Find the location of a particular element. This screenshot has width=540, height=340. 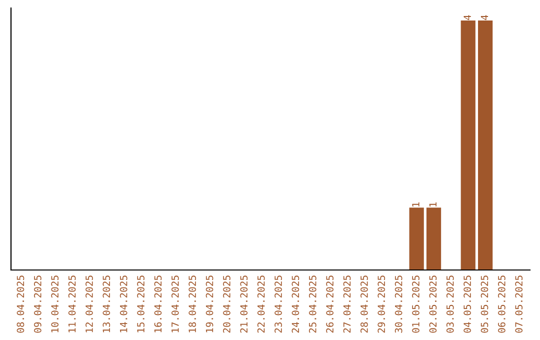

x-tick-label: 11.04.2025 is located at coordinates (72, 304).